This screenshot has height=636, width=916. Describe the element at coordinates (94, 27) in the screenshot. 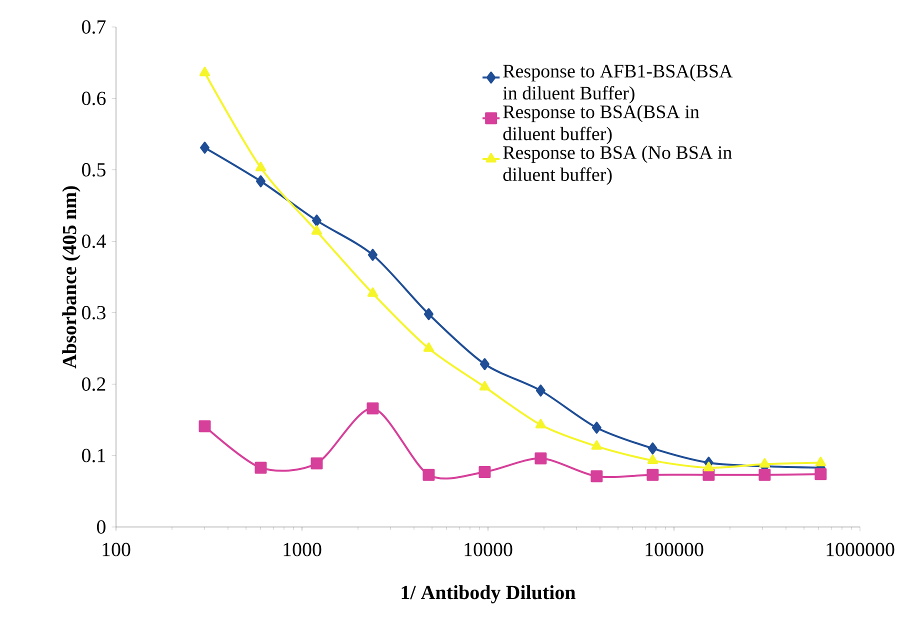

I see `y-tick-label: 0.7` at that location.